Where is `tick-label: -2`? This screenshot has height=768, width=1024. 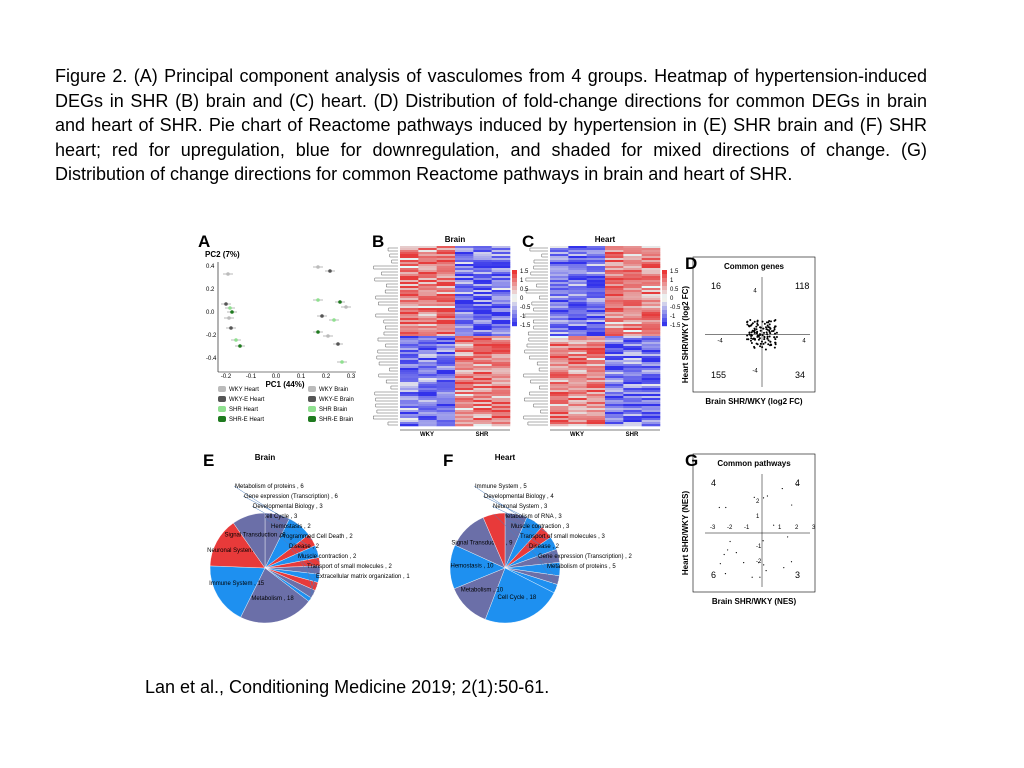 tick-label: -2 is located at coordinates (759, 562).